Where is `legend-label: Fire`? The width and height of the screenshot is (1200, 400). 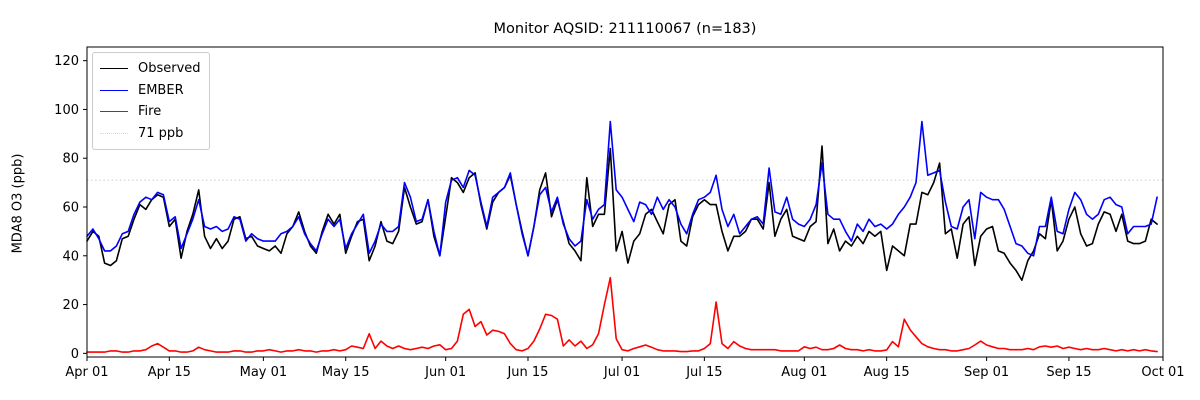 legend-label: Fire is located at coordinates (150, 112).